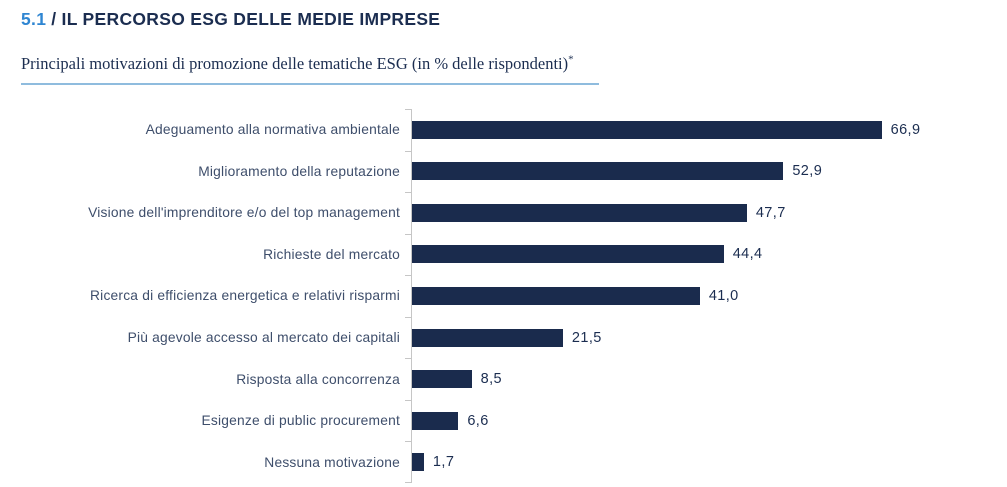 This screenshot has height=487, width=1007. I want to click on category-label: Miglioramento della reputazione, so click(299, 171).